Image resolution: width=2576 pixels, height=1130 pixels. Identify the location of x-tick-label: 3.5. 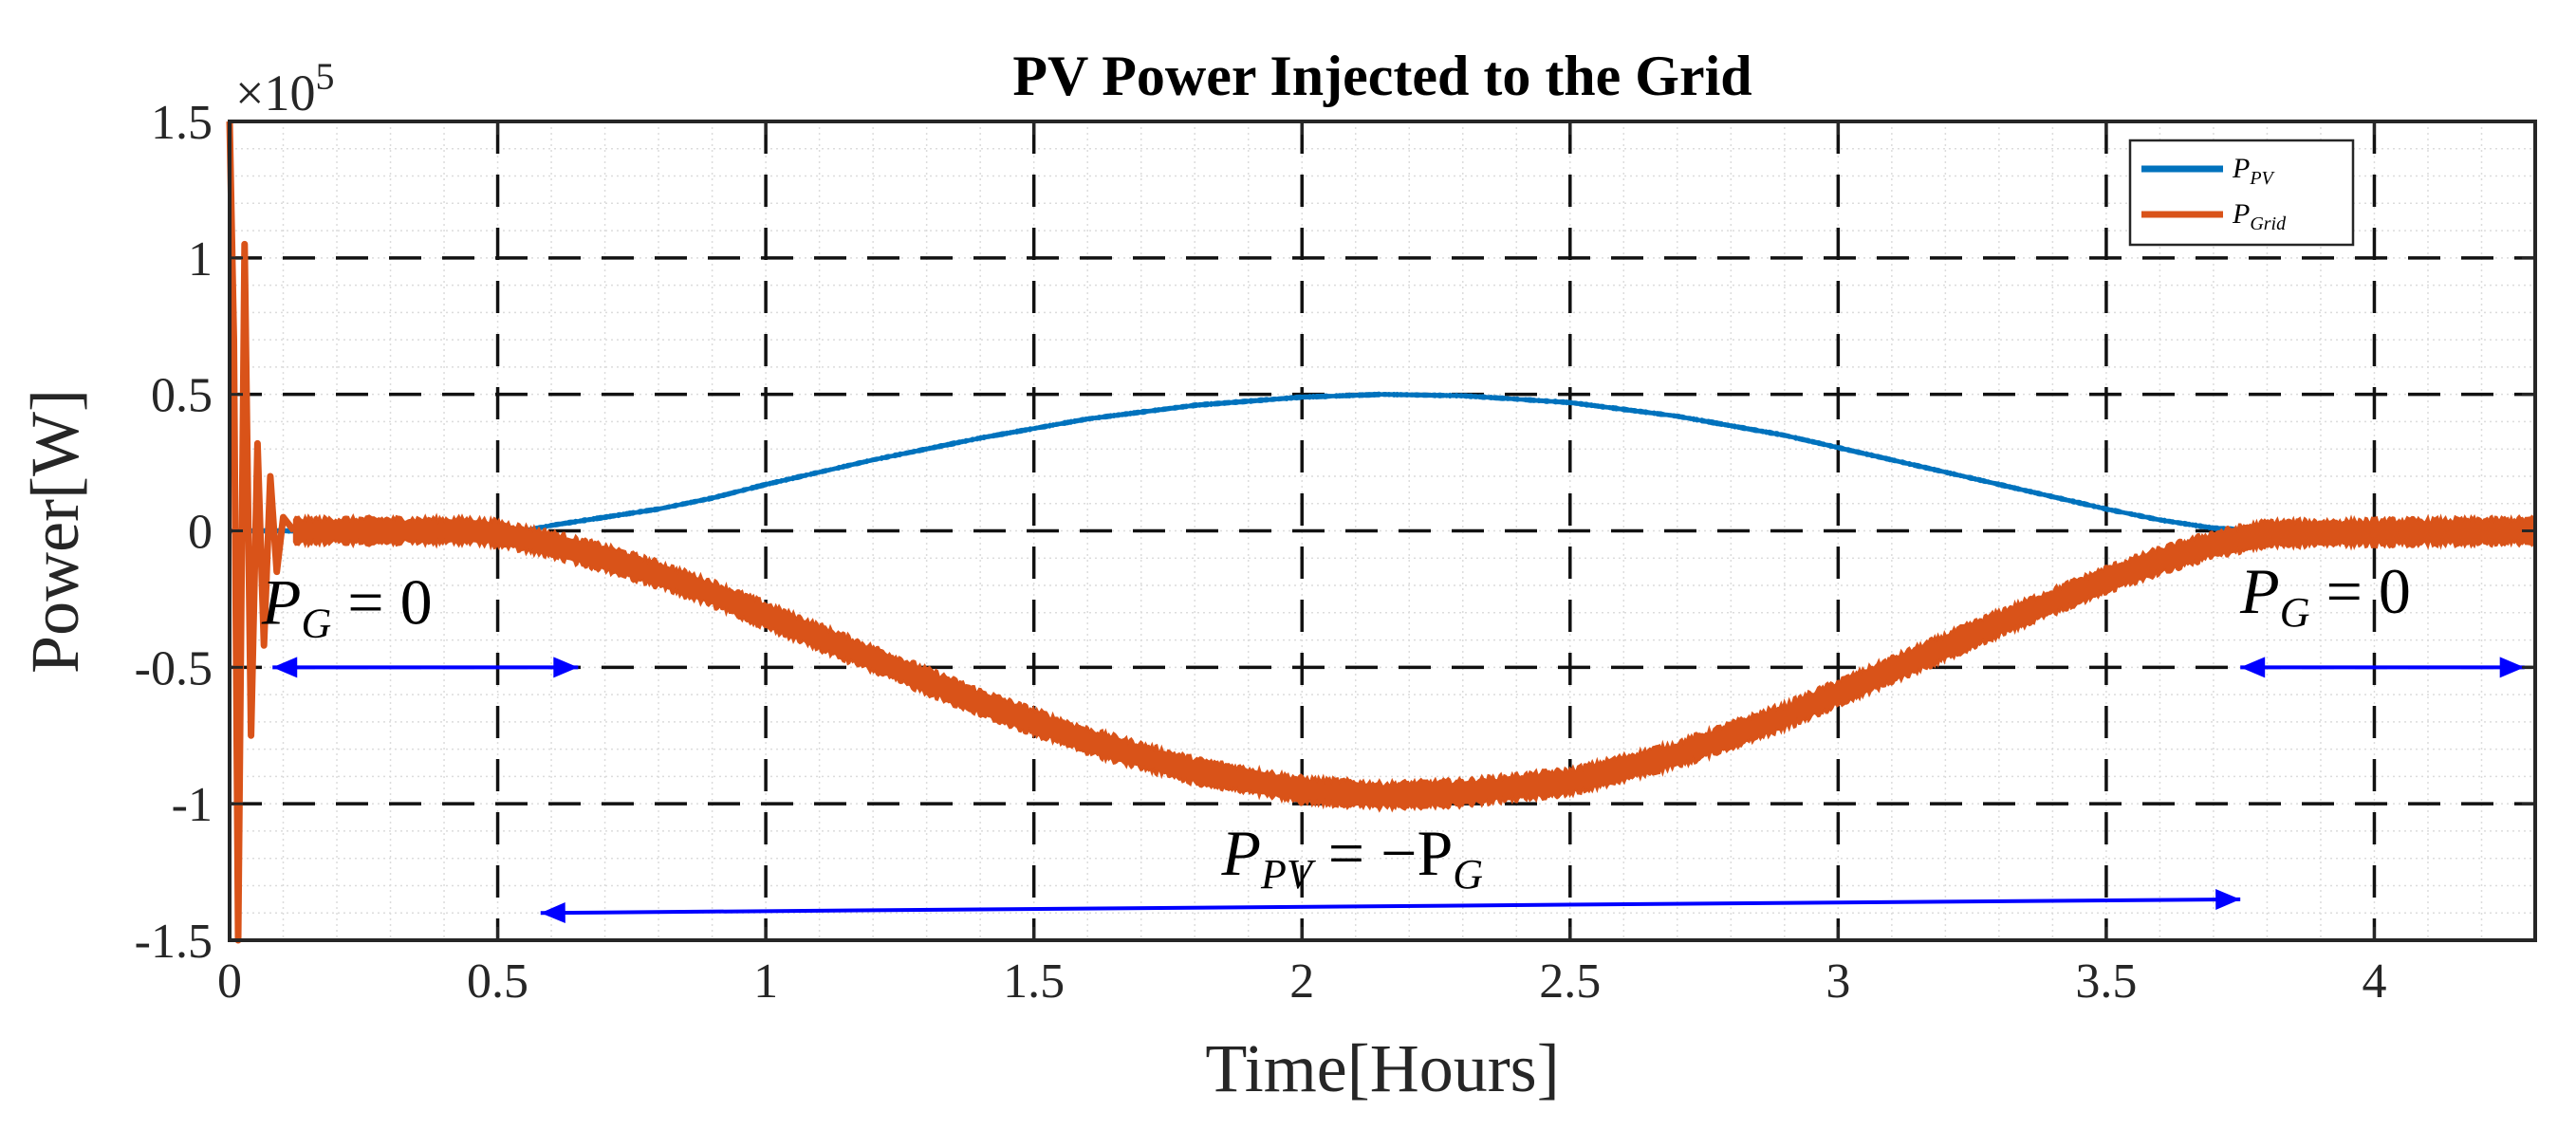
(2106, 982).